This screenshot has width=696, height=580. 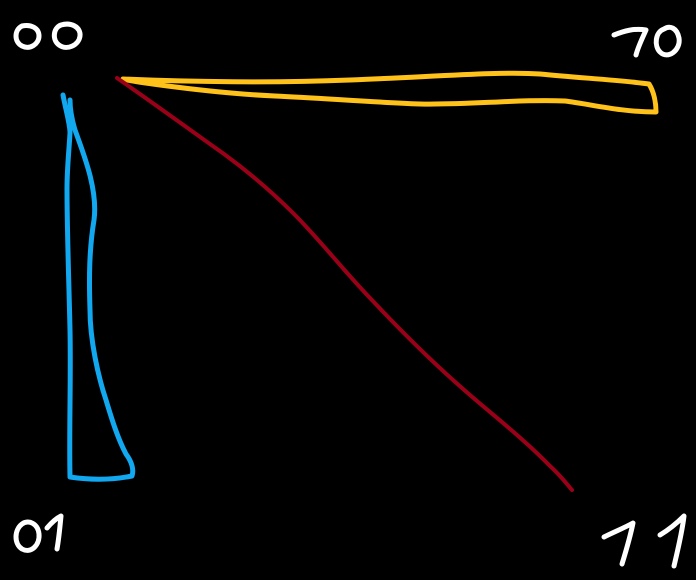 I want to click on blue-loop, so click(x=98, y=287).